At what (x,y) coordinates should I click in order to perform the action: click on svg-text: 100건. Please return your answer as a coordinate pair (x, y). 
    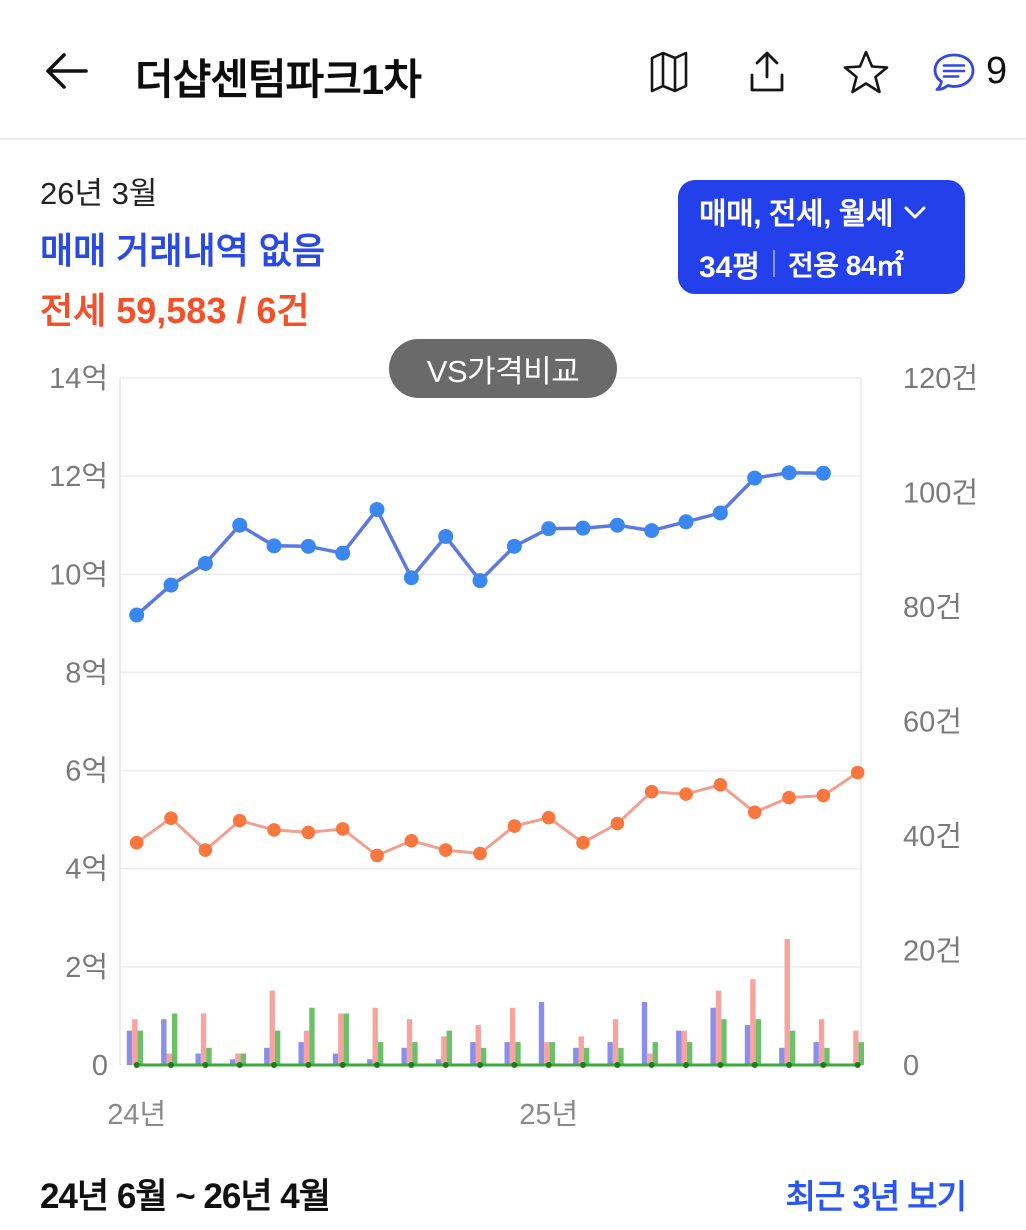
    Looking at the image, I should click on (940, 494).